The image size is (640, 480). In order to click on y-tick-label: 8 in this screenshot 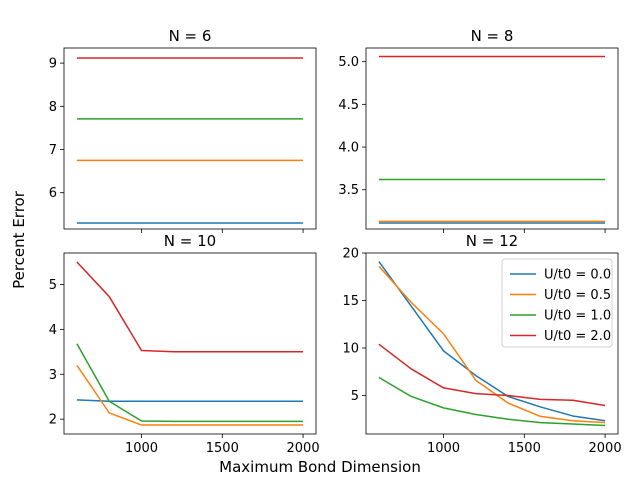, I will do `click(53, 107)`.